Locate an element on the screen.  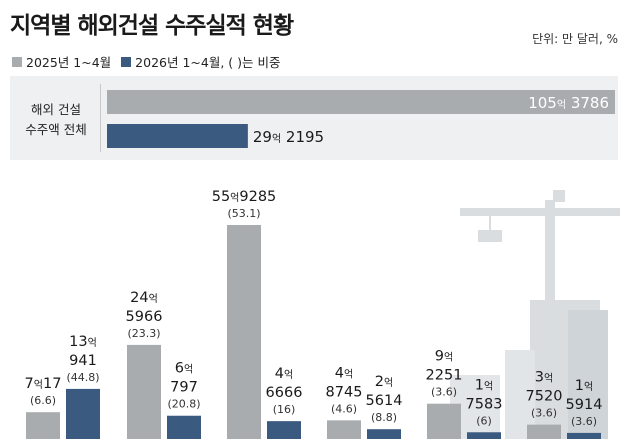
value-label-bottom: 7583 is located at coordinates (484, 404).